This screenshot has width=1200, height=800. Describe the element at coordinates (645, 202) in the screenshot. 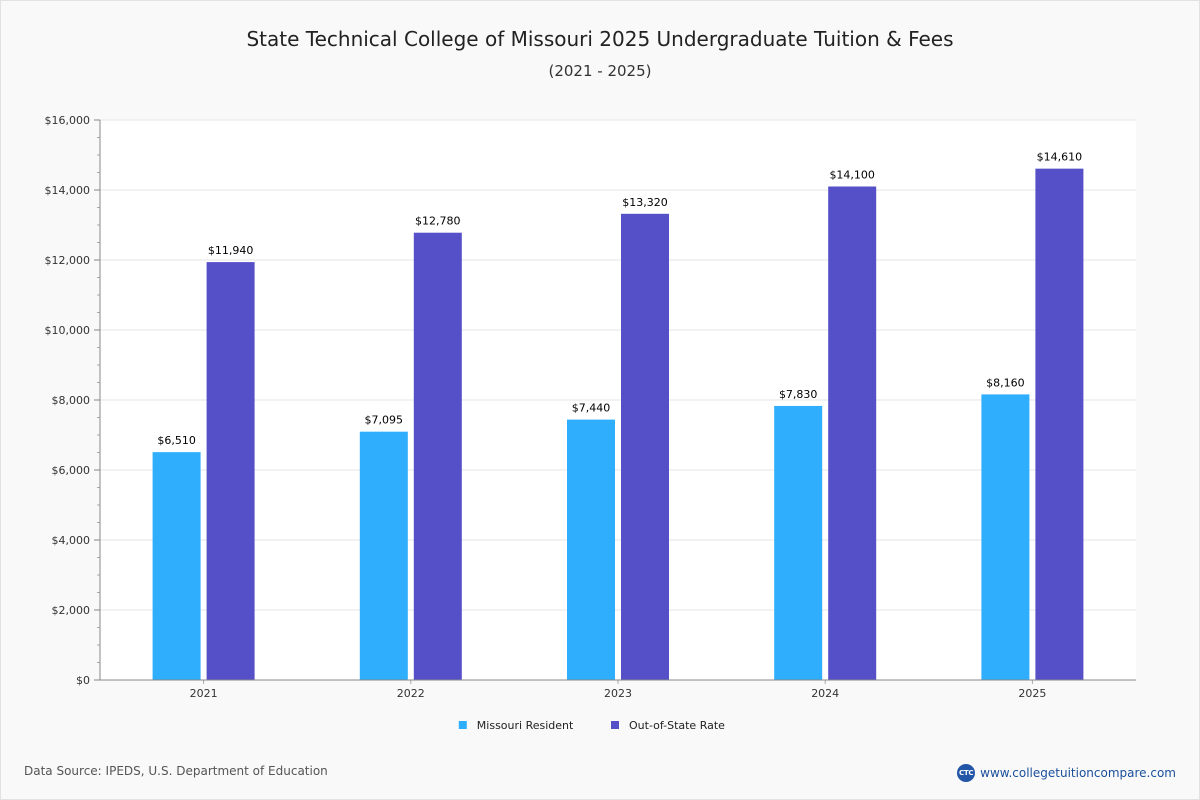

I see `data-label: $13,320` at that location.